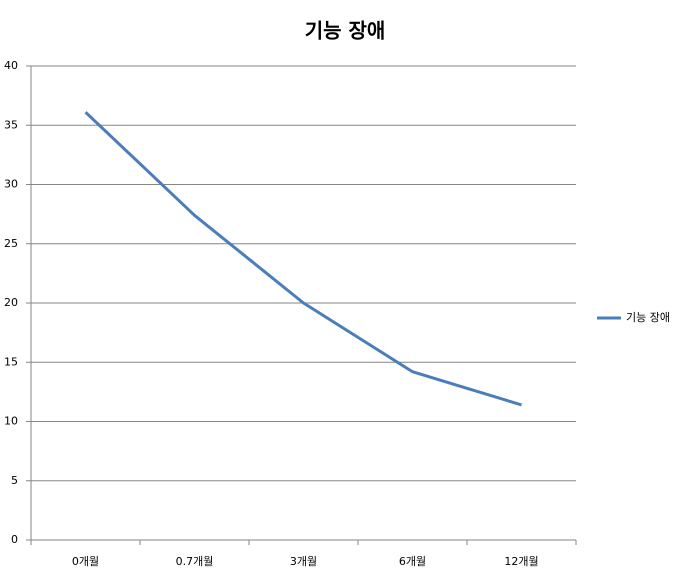 The image size is (689, 576). Describe the element at coordinates (412, 561) in the screenshot. I see `x-tick-label: 6개월` at that location.